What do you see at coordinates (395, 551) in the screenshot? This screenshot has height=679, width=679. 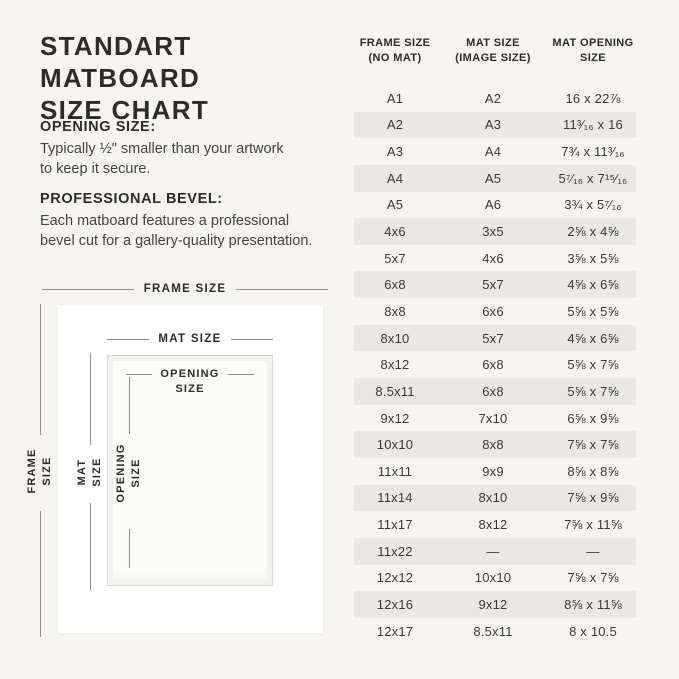 I see `table-cell: 11x22` at bounding box center [395, 551].